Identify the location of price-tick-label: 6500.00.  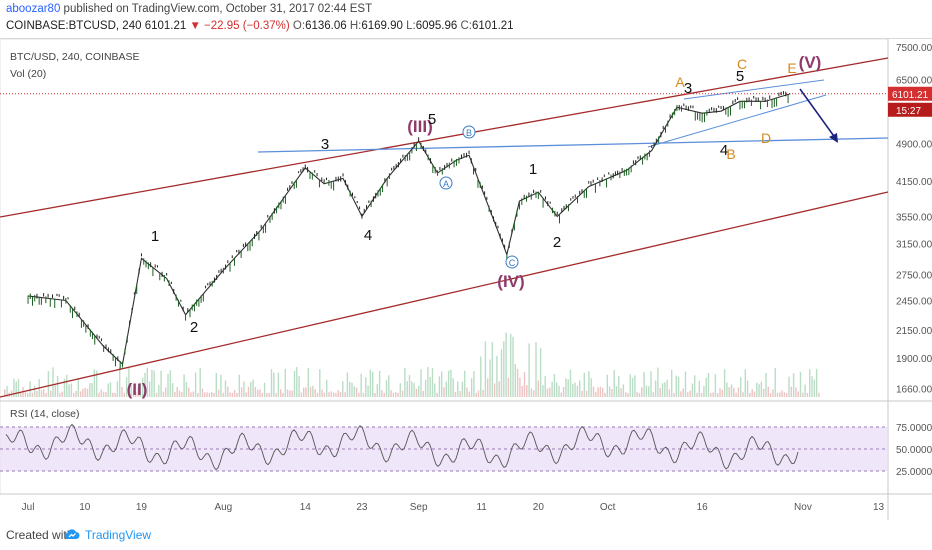
(914, 80).